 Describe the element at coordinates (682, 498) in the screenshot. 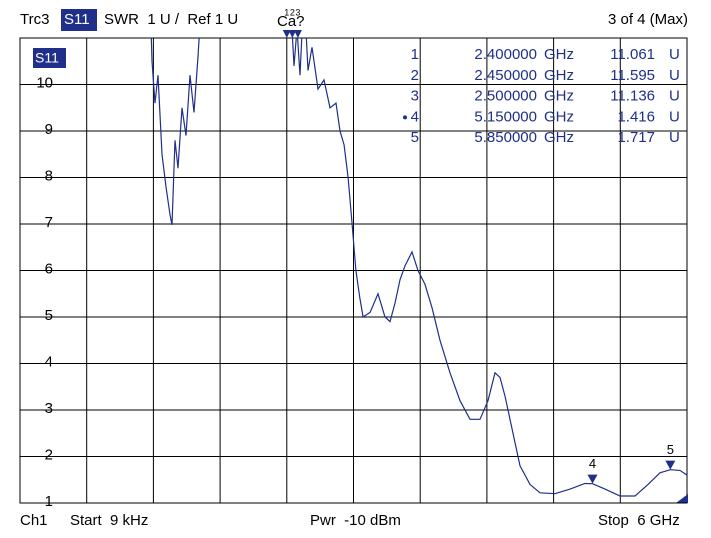

I see `corner-indicator` at that location.